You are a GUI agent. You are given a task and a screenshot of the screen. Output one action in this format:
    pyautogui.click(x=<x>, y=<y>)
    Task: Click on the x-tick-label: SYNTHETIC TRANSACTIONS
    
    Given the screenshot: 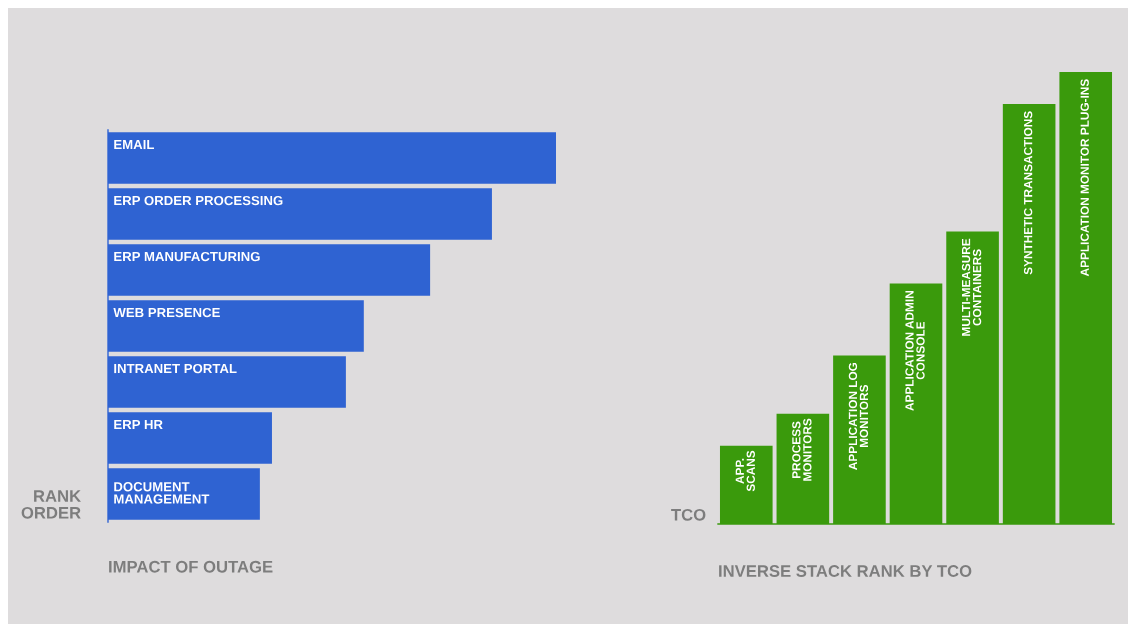 What is the action you would take?
    pyautogui.click(x=1028, y=193)
    